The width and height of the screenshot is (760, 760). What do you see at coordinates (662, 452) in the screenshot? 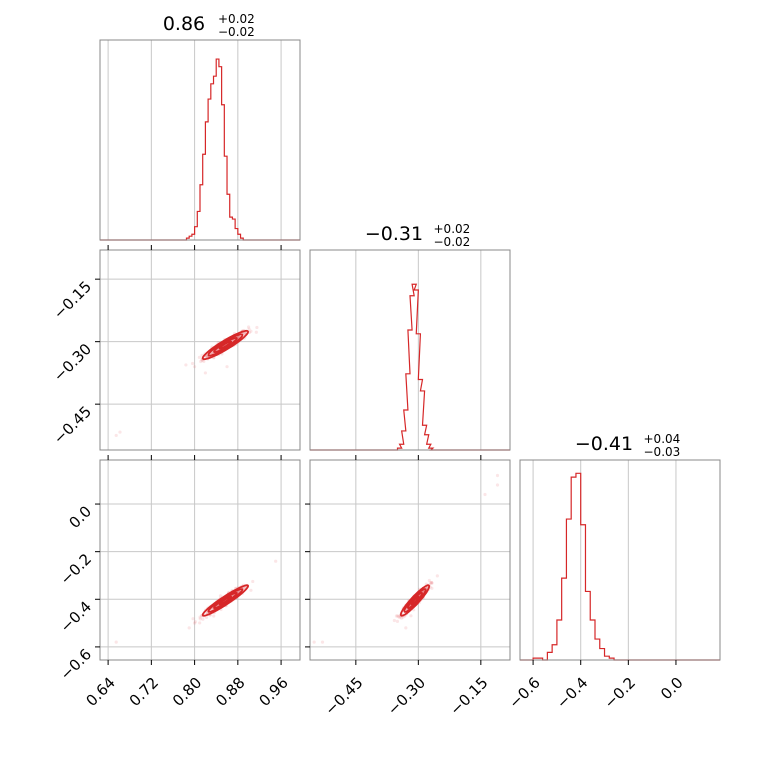
I see `param-err-minus: −0.03` at bounding box center [662, 452].